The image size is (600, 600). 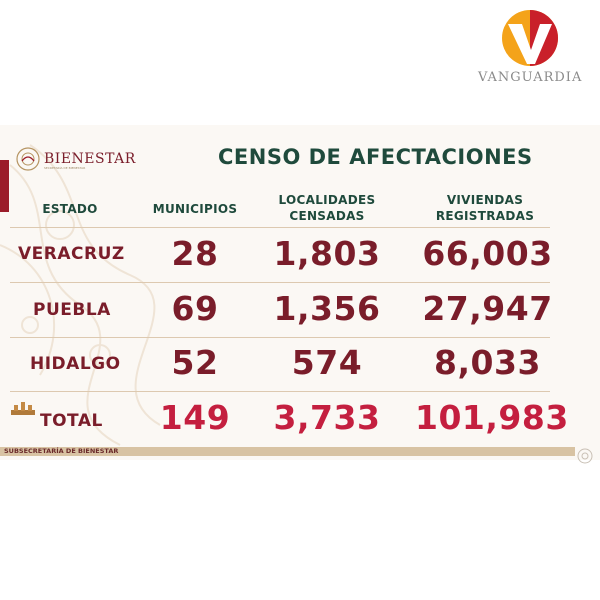 I want to click on row-viviendas: 27,947, so click(x=487, y=308).